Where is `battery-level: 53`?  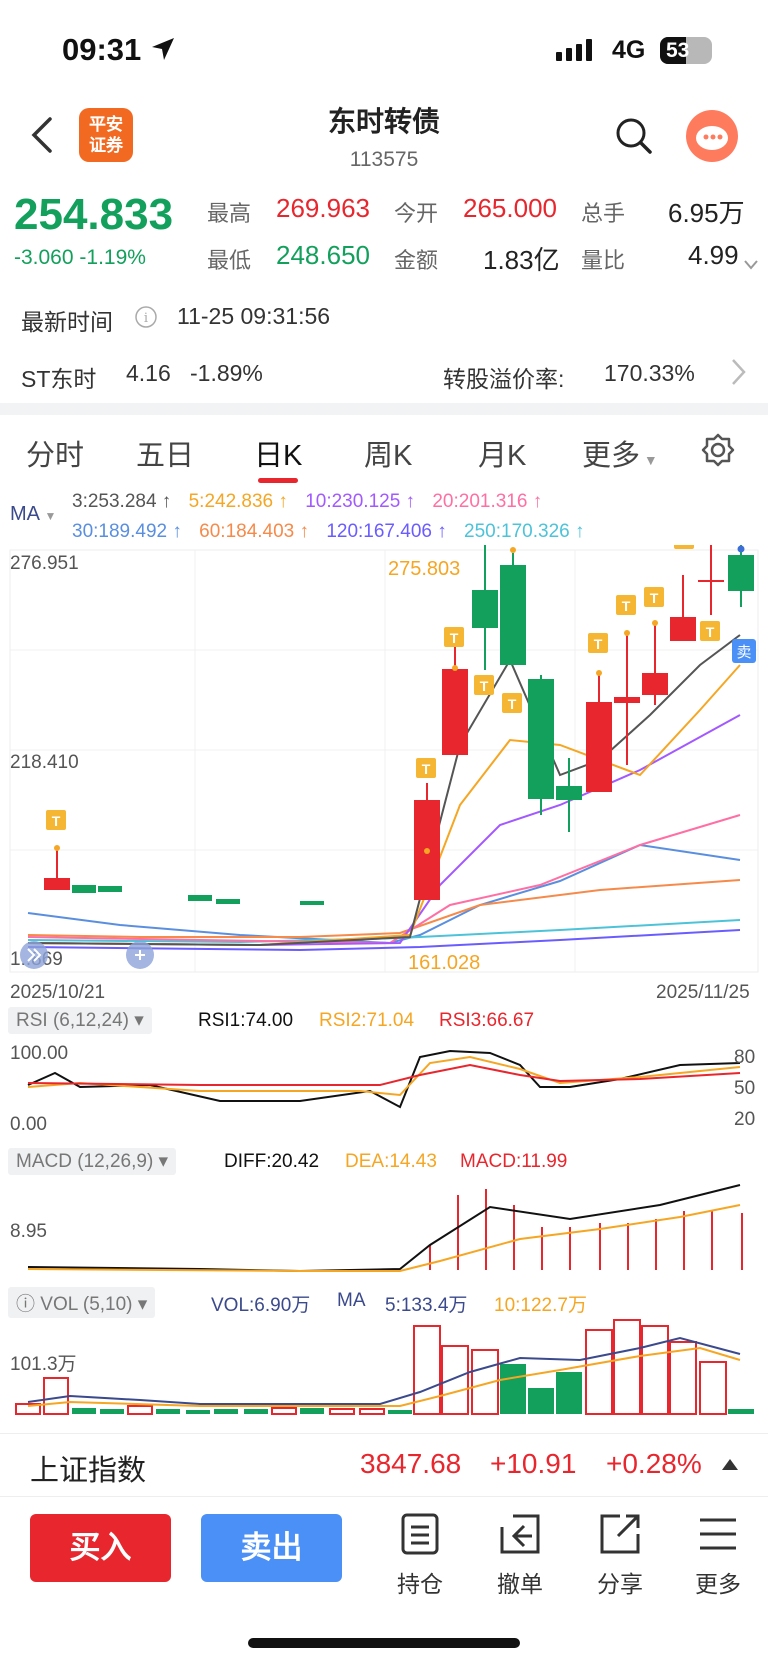
battery-level: 53 is located at coordinates (678, 50).